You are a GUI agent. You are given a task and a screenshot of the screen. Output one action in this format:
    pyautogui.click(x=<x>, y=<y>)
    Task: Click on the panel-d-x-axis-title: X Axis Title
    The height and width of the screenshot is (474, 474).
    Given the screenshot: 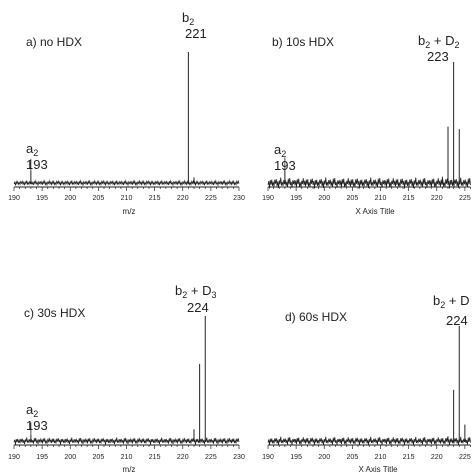 What is the action you would take?
    pyautogui.click(x=378, y=469)
    